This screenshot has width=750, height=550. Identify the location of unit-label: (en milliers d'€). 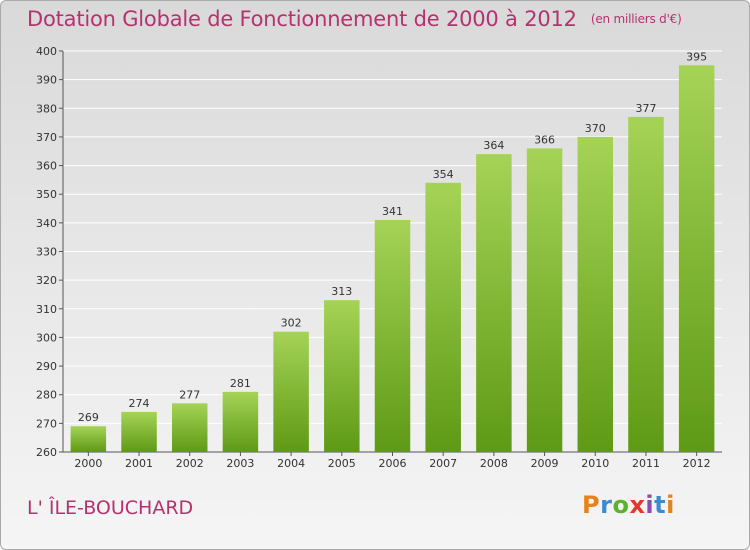
(636, 19).